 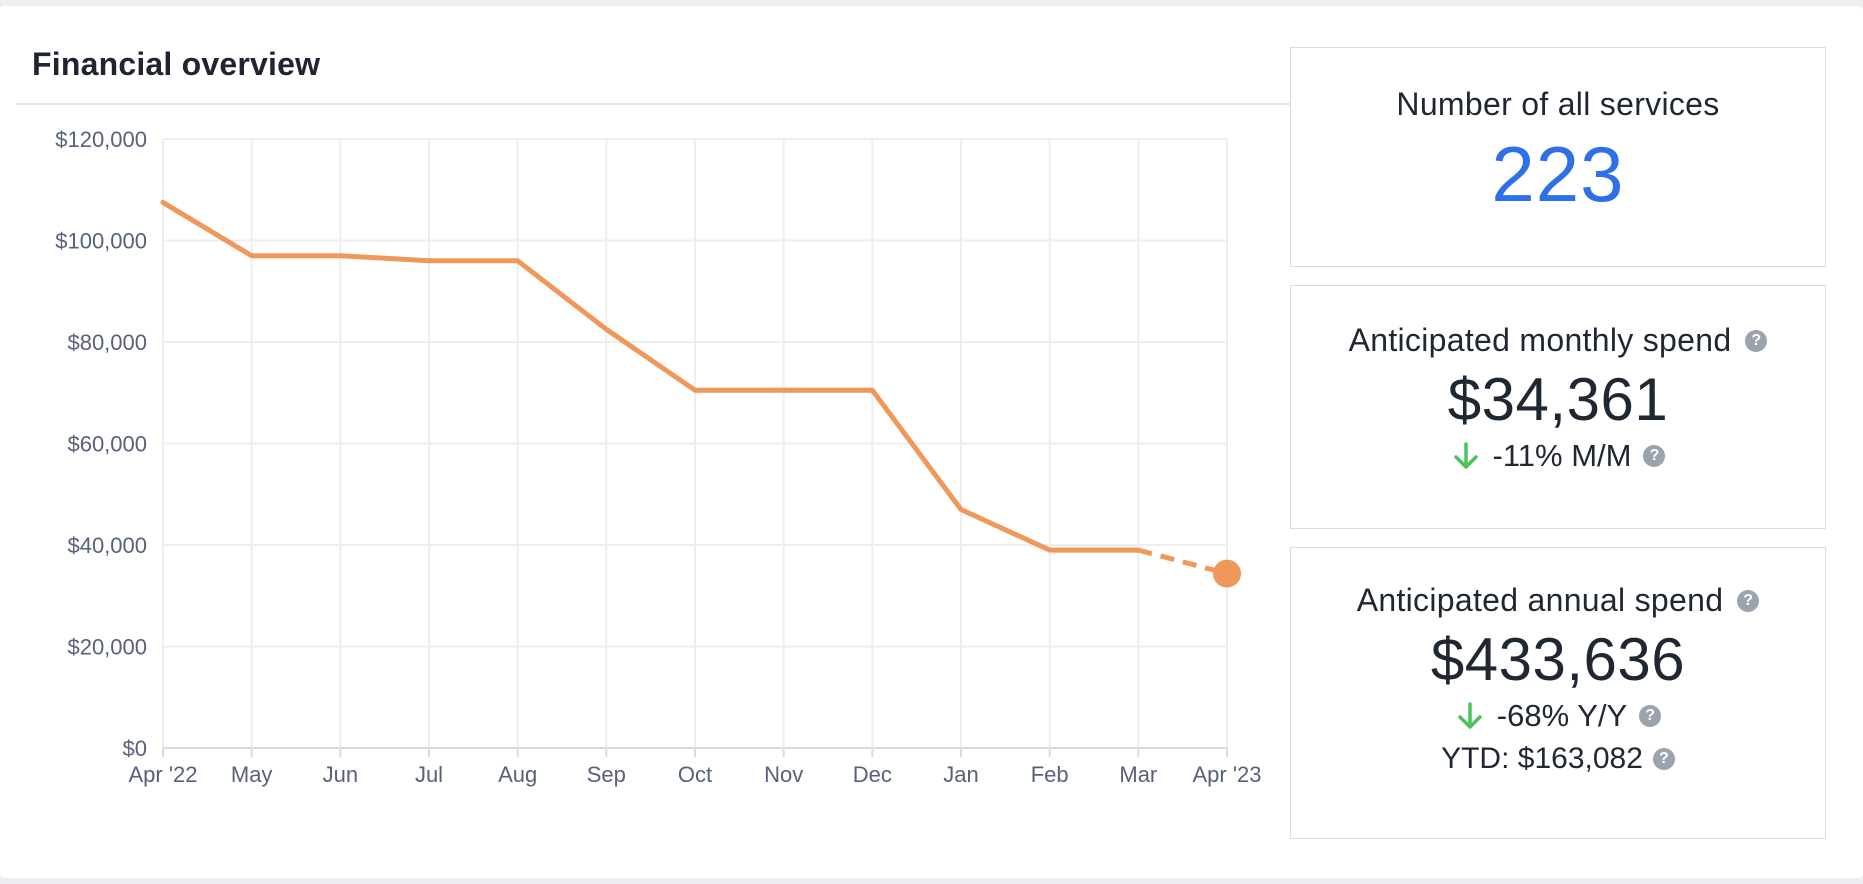 I want to click on y-tick-label: $60,000, so click(x=107, y=444).